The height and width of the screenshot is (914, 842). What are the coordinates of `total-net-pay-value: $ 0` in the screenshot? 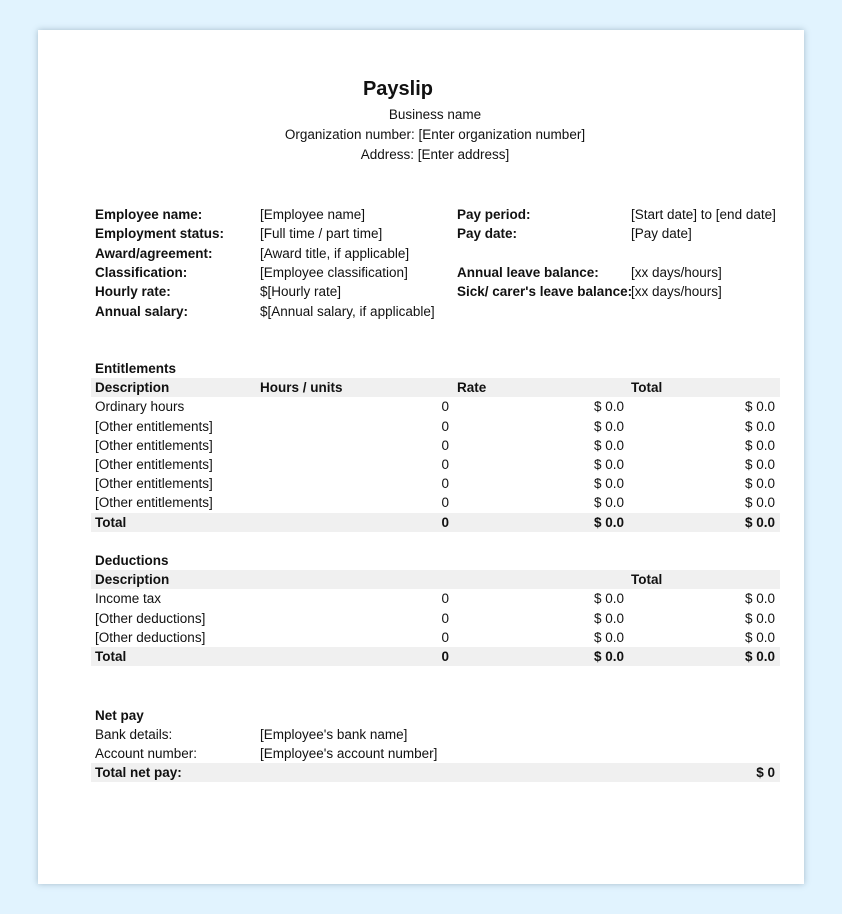 It's located at (765, 772).